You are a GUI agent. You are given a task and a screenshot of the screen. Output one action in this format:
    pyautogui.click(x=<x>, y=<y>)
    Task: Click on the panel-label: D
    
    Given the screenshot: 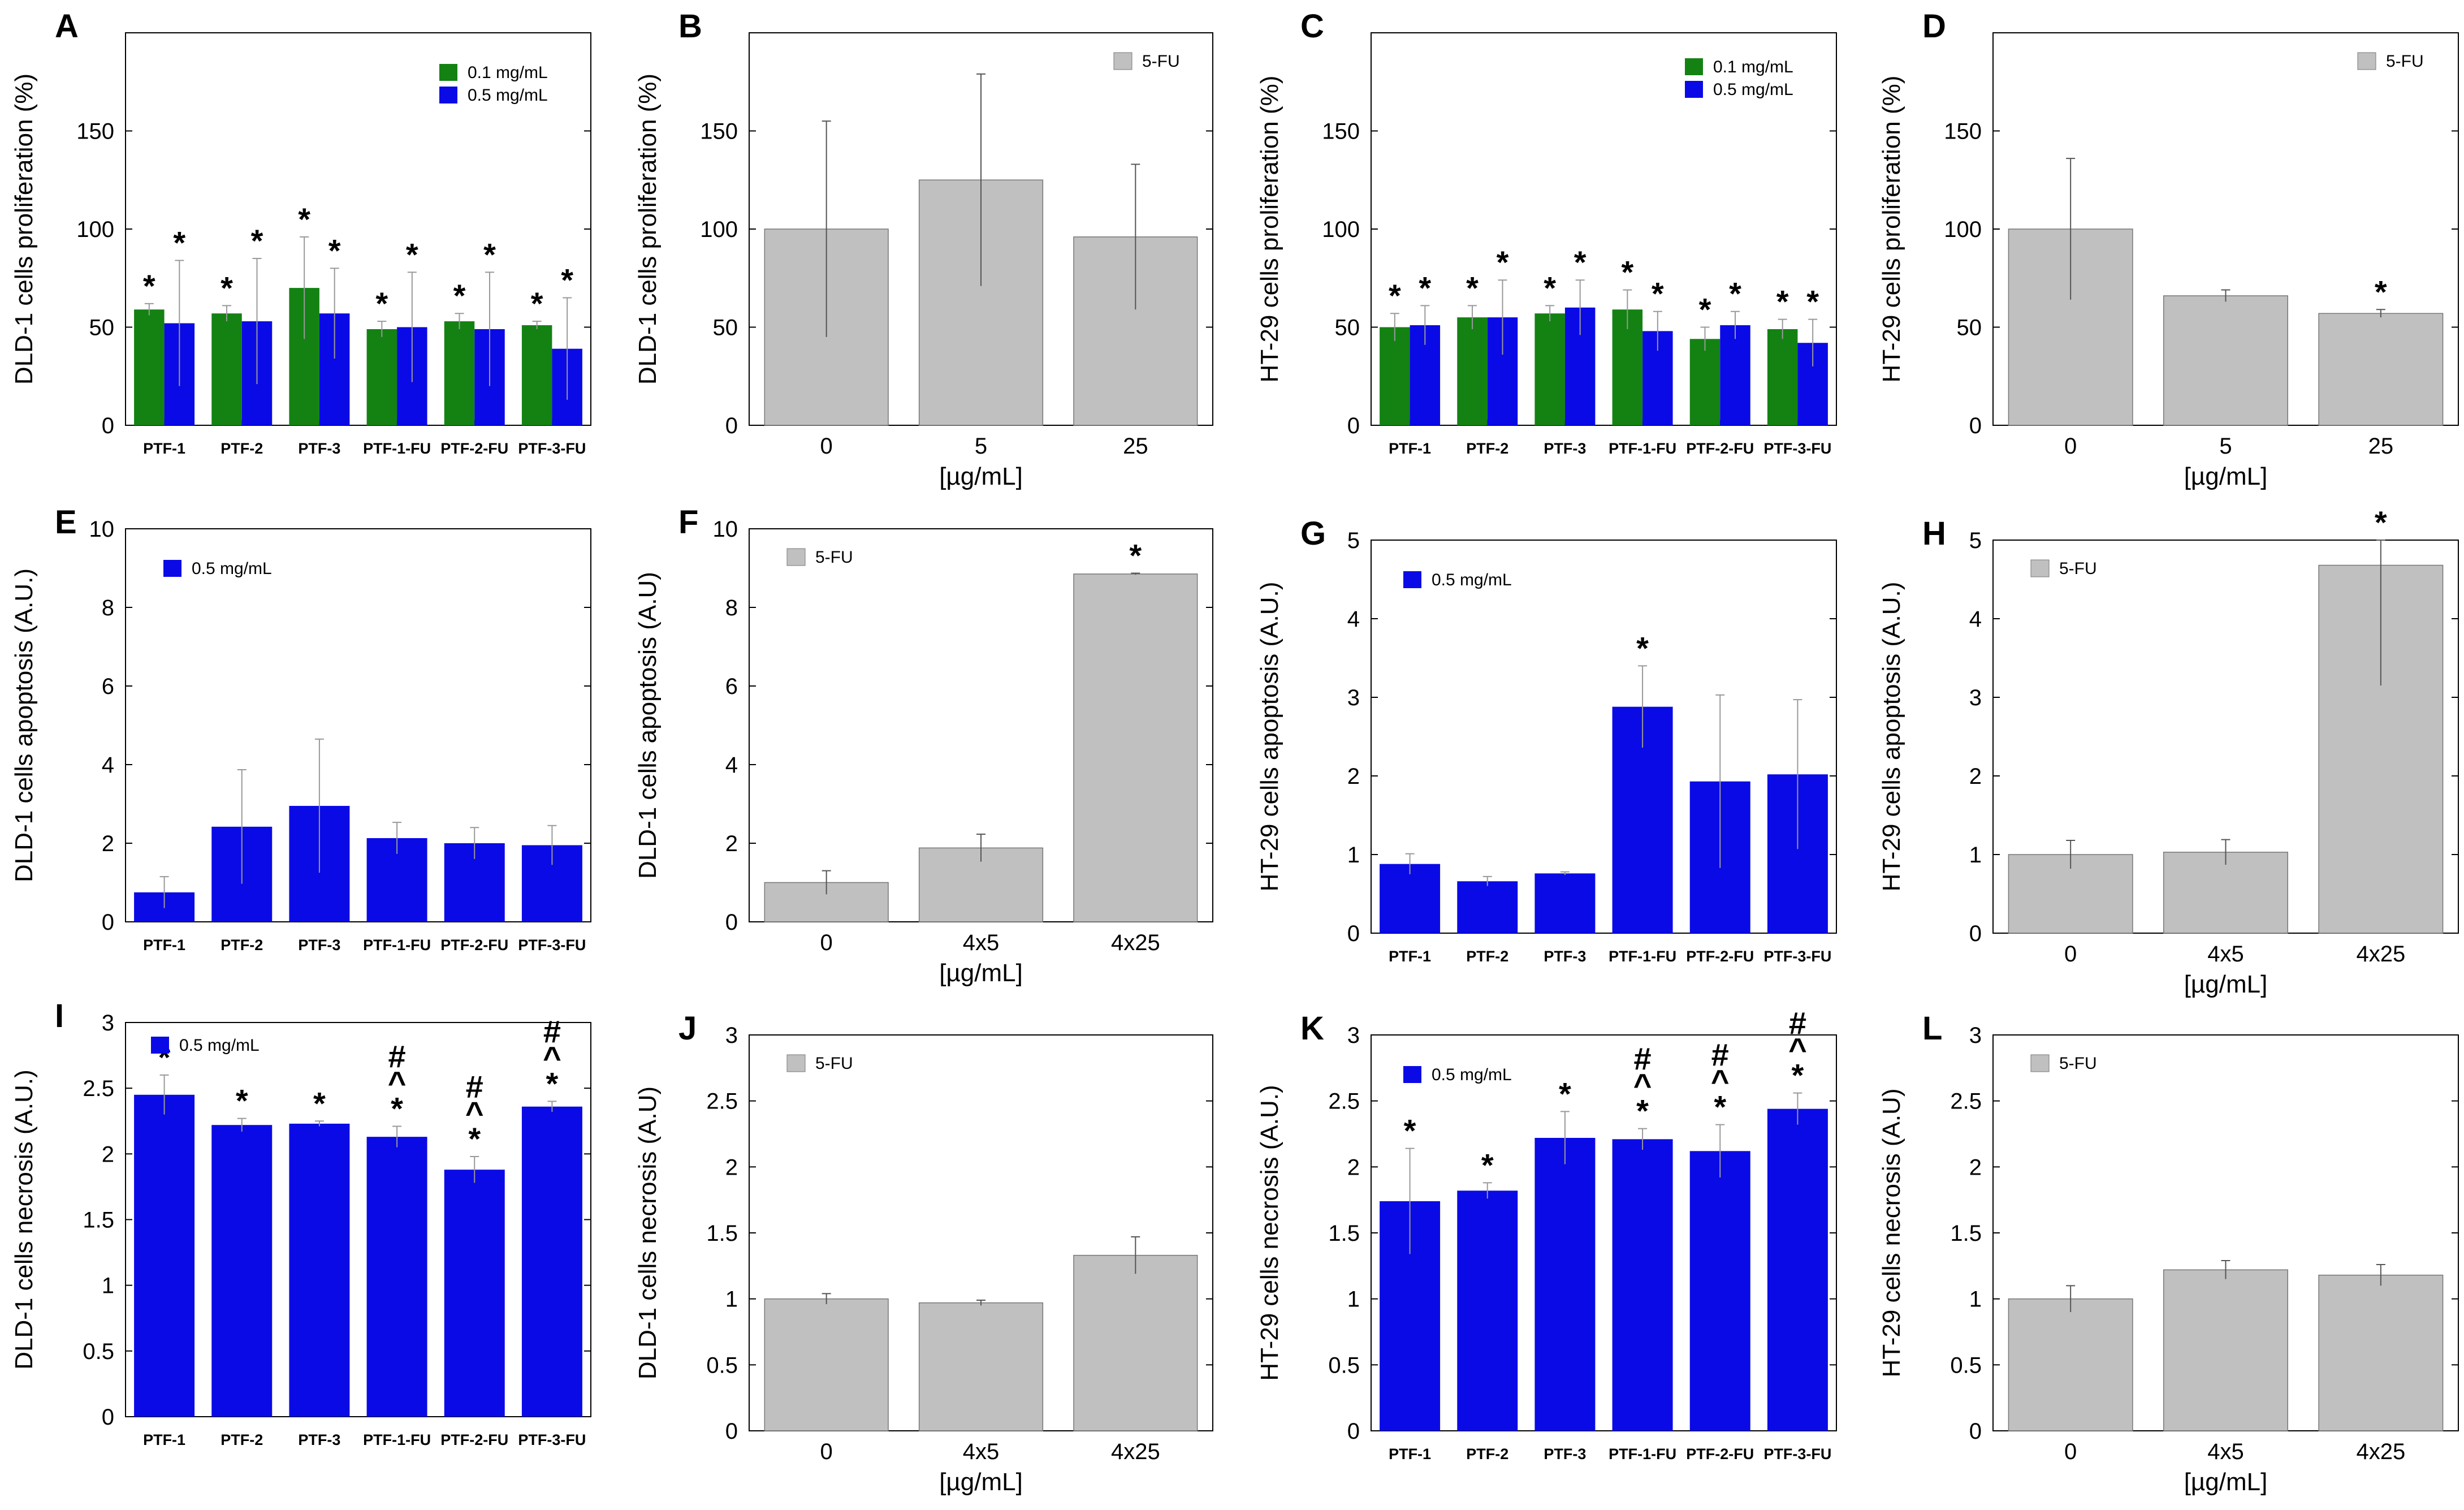 What is the action you would take?
    pyautogui.click(x=1934, y=26)
    